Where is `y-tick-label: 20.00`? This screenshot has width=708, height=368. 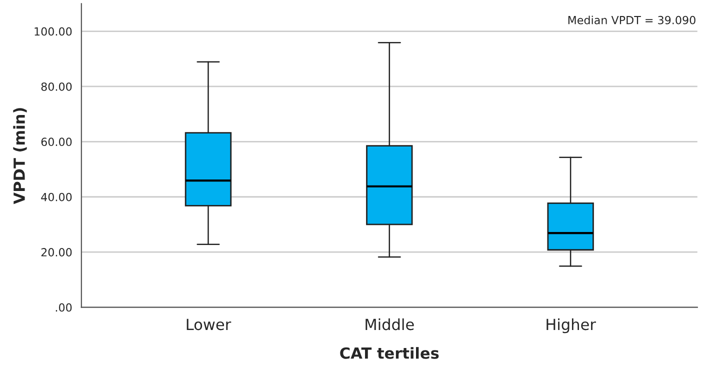 y-tick-label: 20.00 is located at coordinates (56, 252).